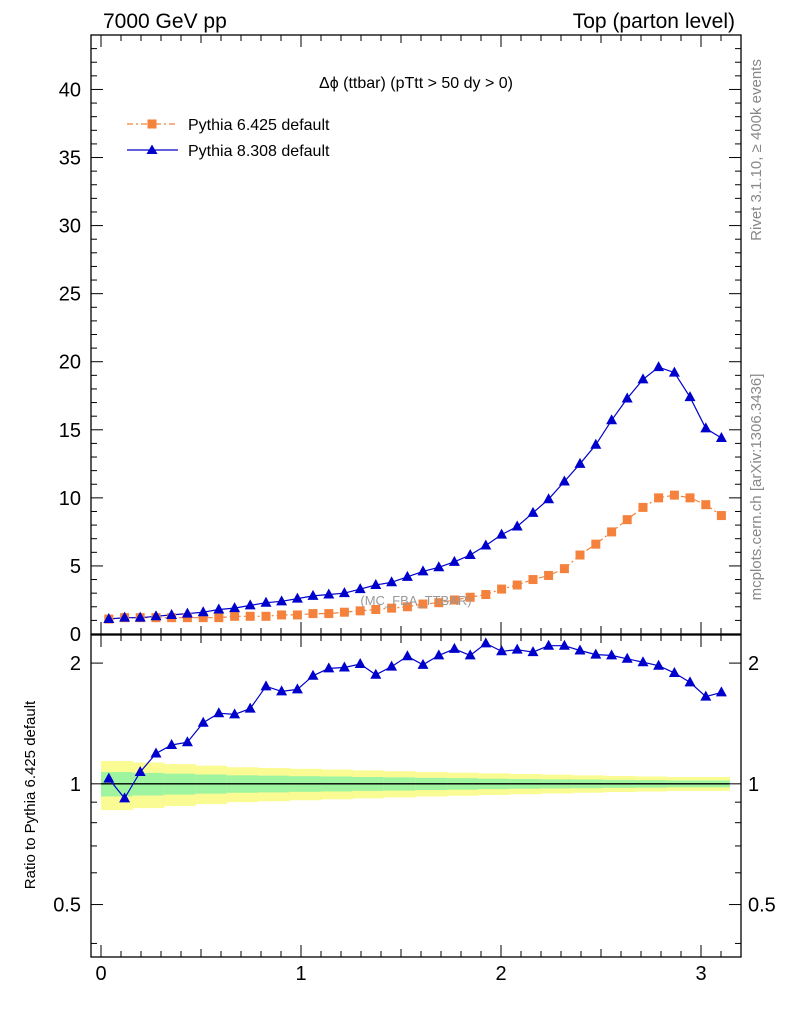 The width and height of the screenshot is (786, 1024). What do you see at coordinates (75, 785) in the screenshot?
I see `ratio-ytick-label: 1` at bounding box center [75, 785].